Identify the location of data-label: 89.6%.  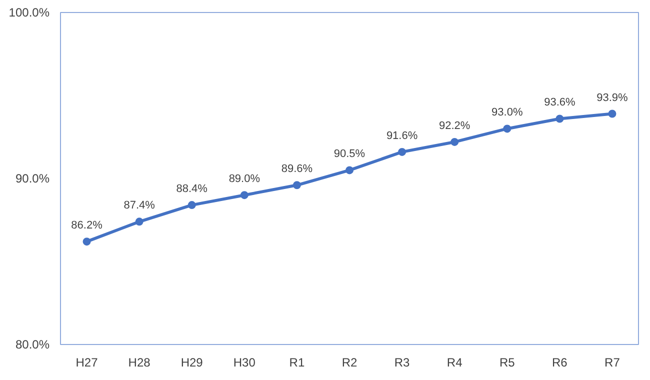
(297, 169).